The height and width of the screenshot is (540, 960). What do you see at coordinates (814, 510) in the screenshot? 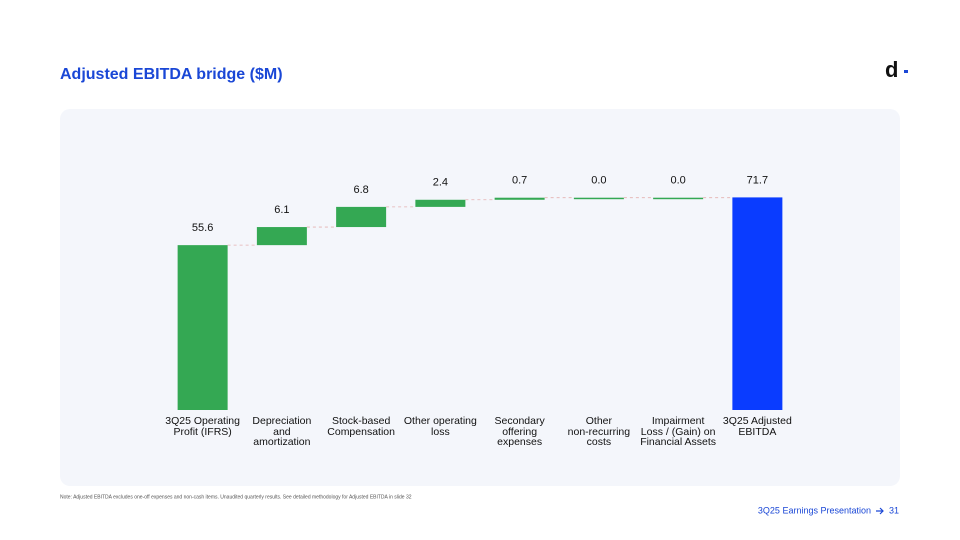
I see `footer-text: 3Q25 Earnings Presentation` at bounding box center [814, 510].